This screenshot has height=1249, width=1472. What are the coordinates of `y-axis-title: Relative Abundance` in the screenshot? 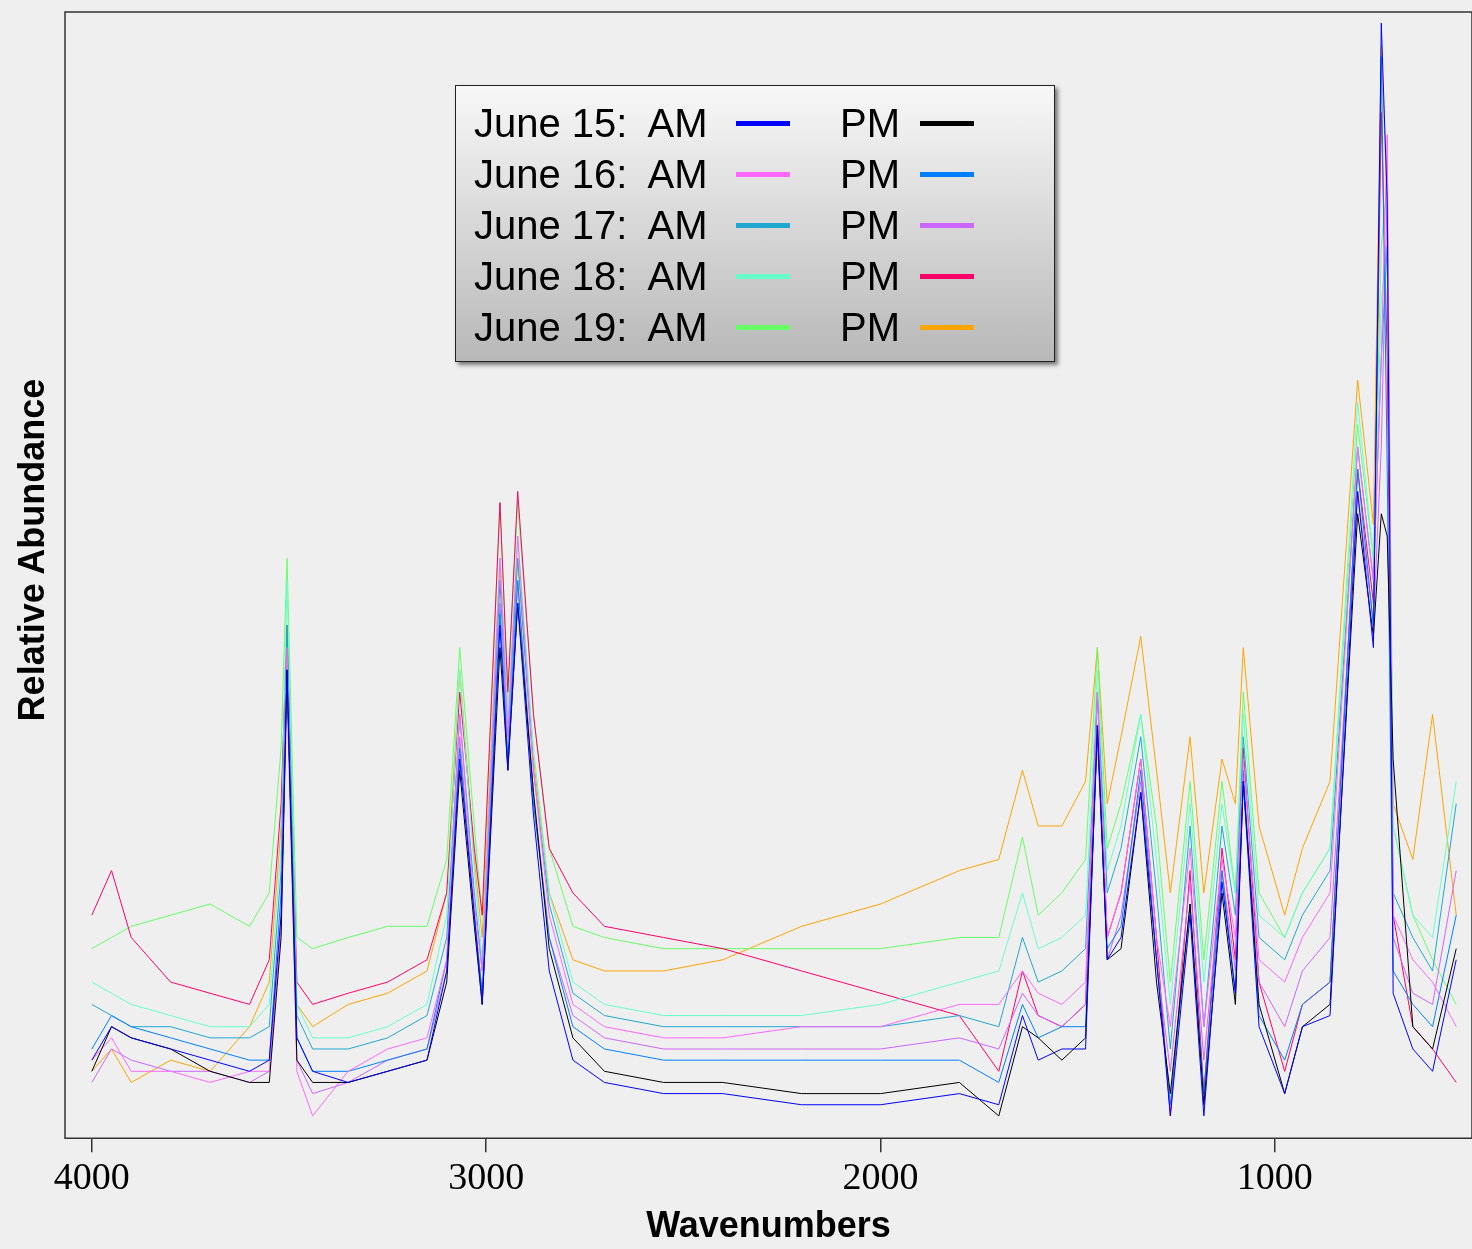 It's located at (32, 550).